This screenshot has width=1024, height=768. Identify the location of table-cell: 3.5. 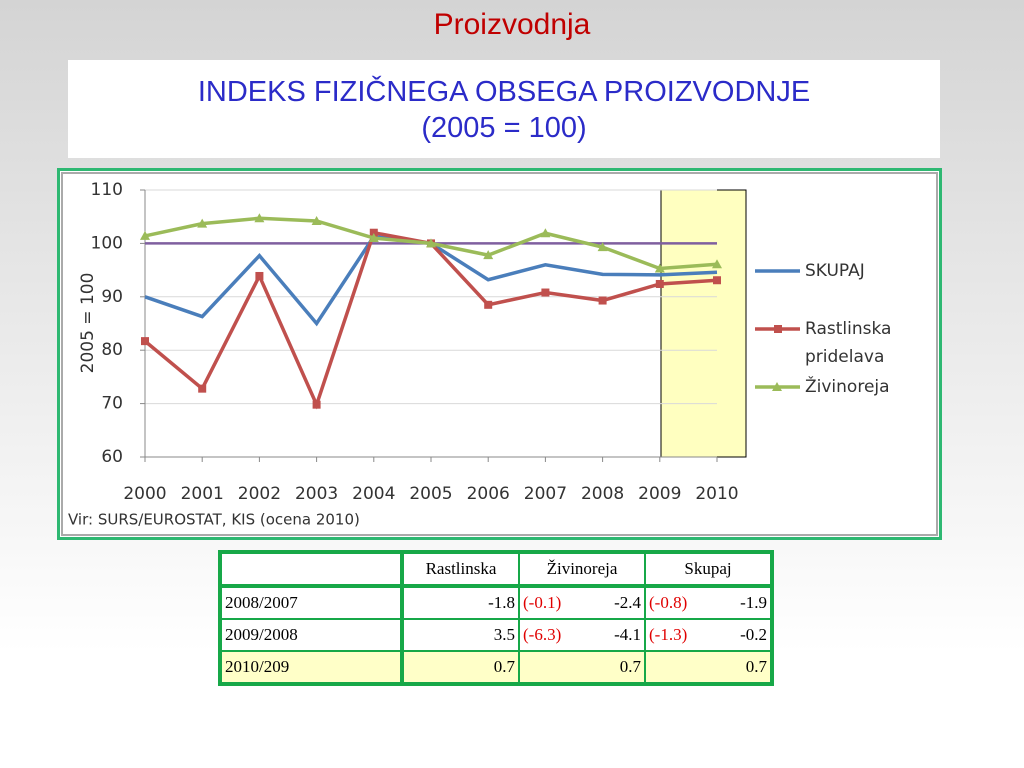
(460, 635).